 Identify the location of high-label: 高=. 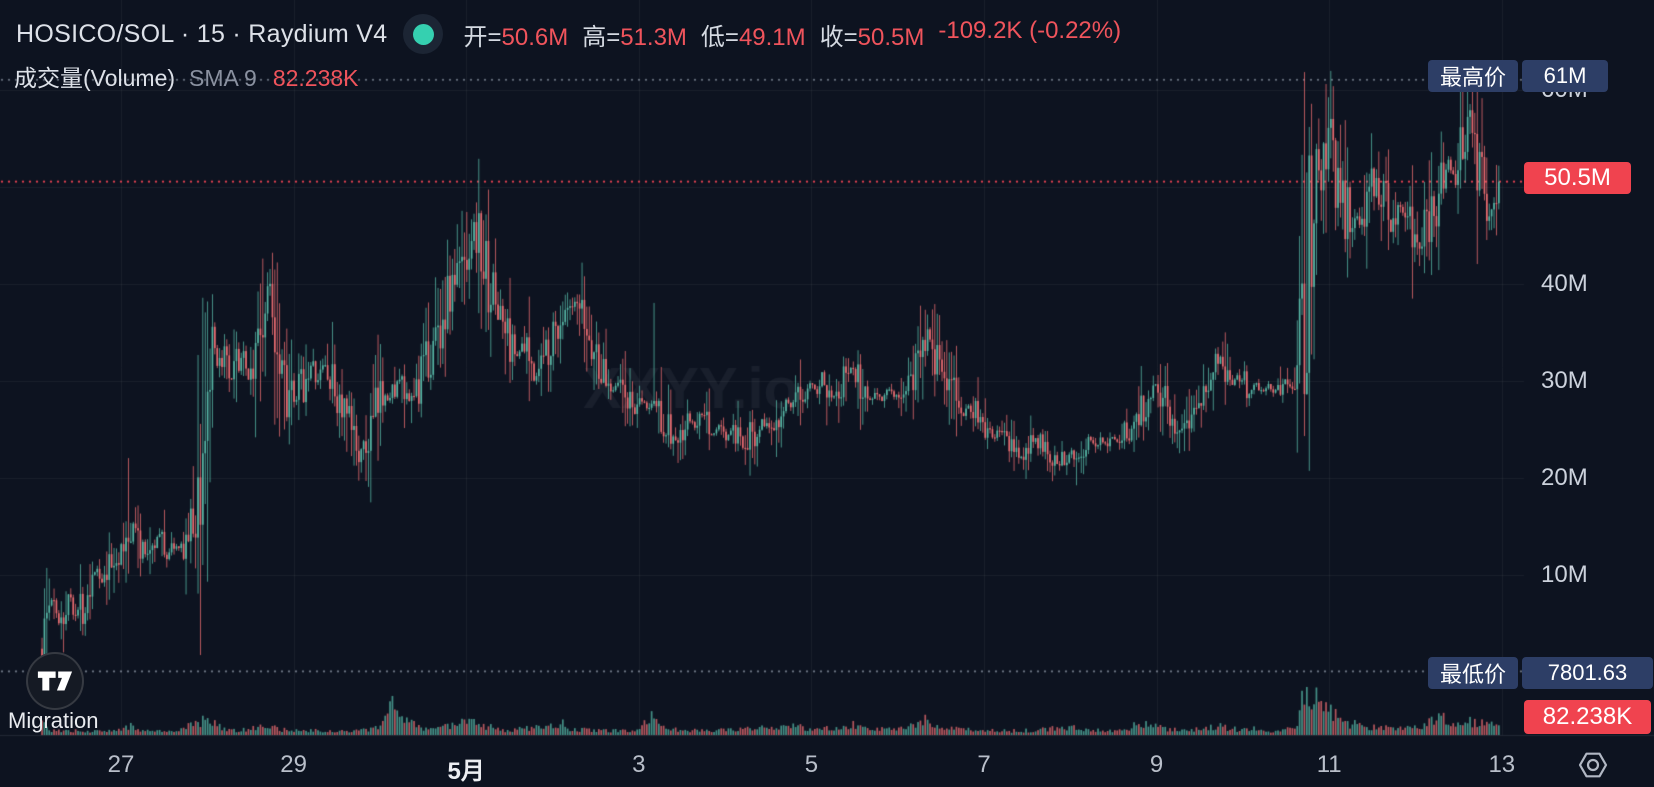
(601, 37).